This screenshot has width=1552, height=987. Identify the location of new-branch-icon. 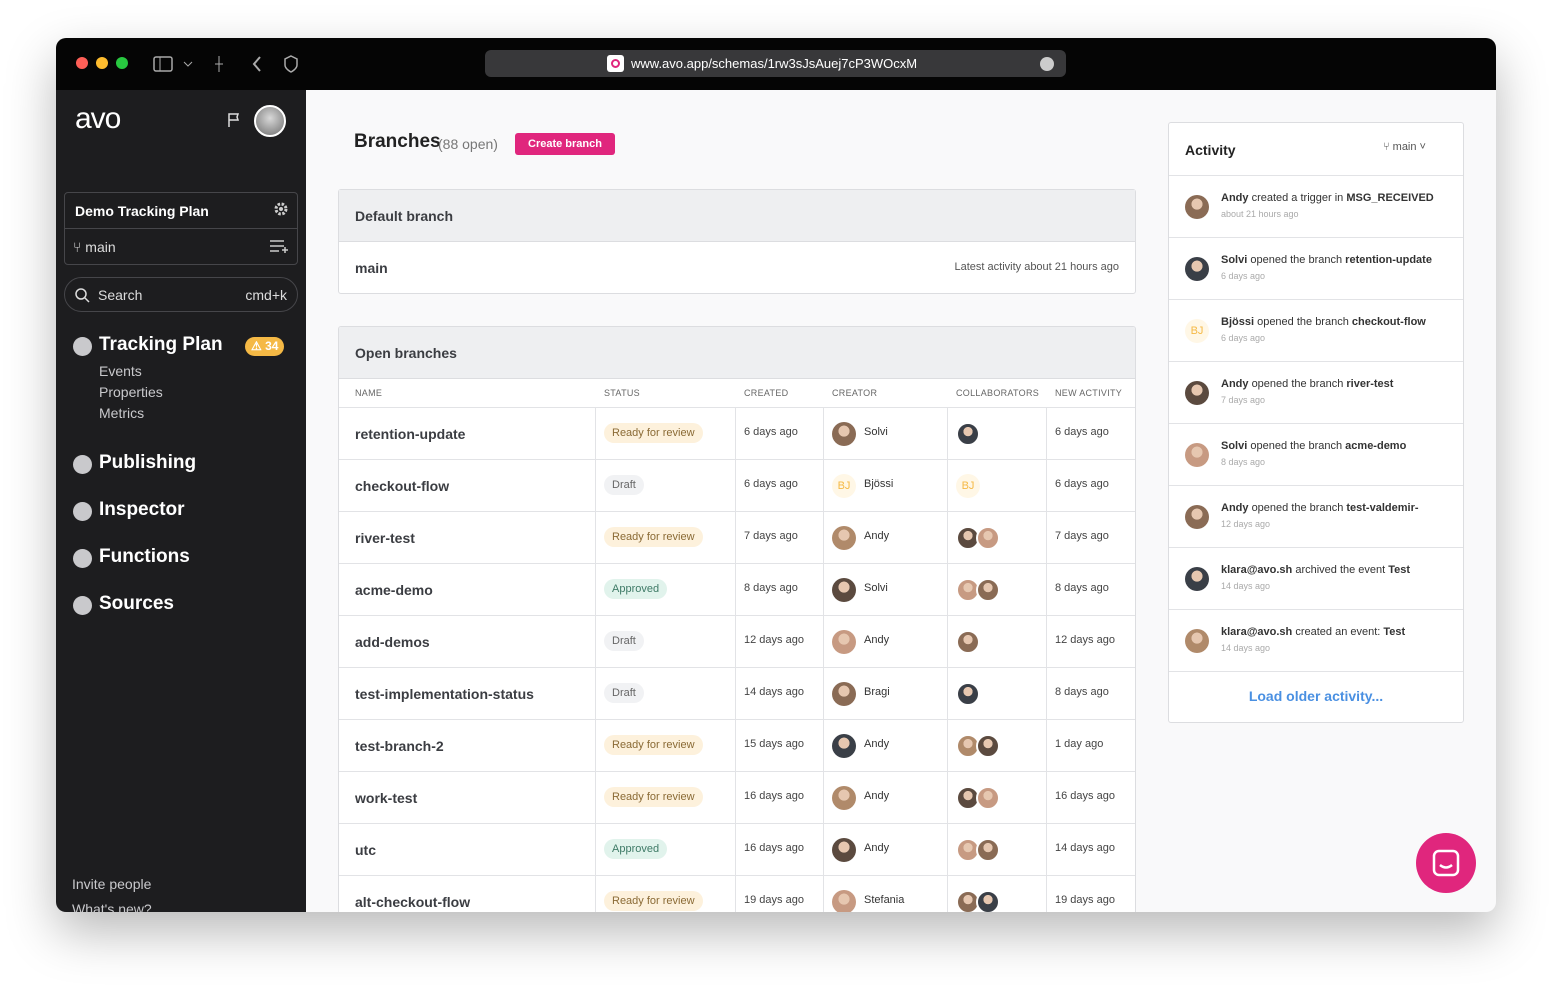
(280, 246).